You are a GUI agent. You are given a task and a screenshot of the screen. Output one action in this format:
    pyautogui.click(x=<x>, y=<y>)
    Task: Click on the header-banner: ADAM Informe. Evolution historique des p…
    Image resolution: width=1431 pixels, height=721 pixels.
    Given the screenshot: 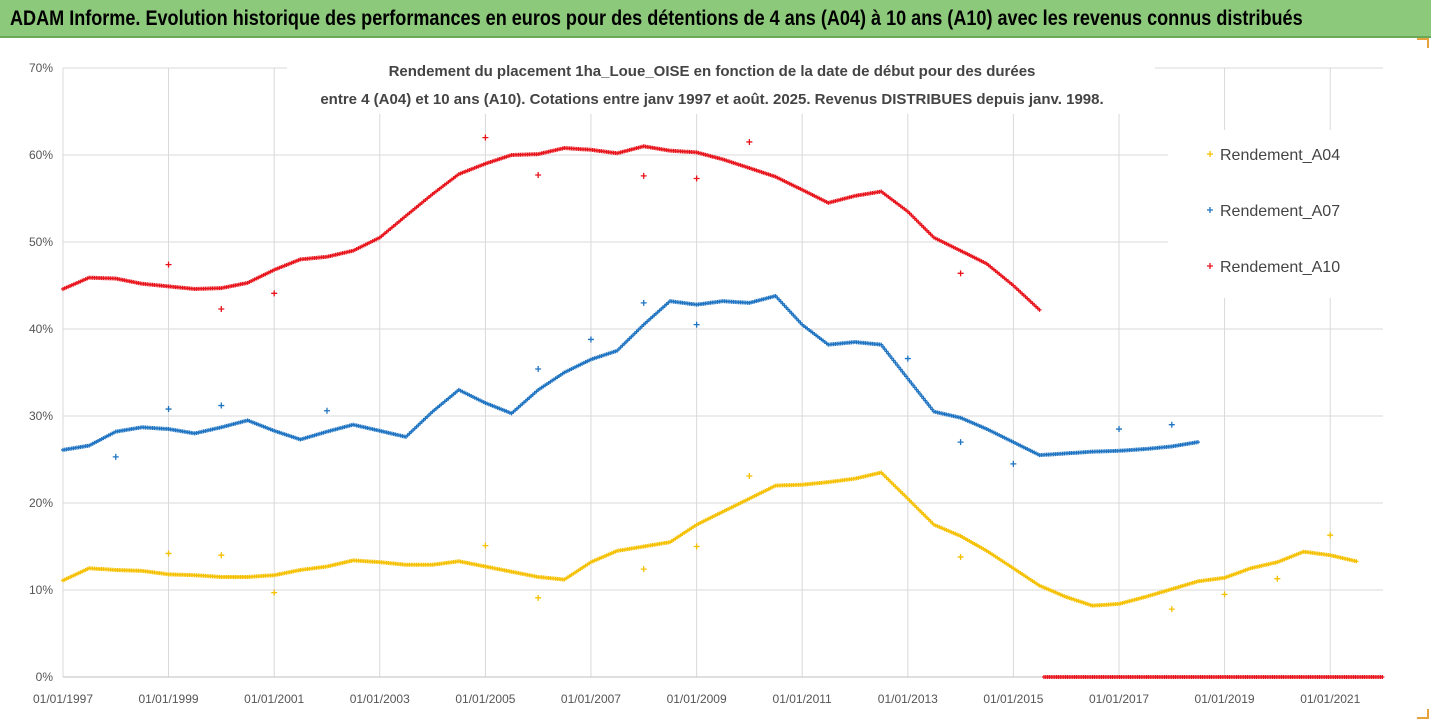 What is the action you would take?
    pyautogui.click(x=715, y=19)
    